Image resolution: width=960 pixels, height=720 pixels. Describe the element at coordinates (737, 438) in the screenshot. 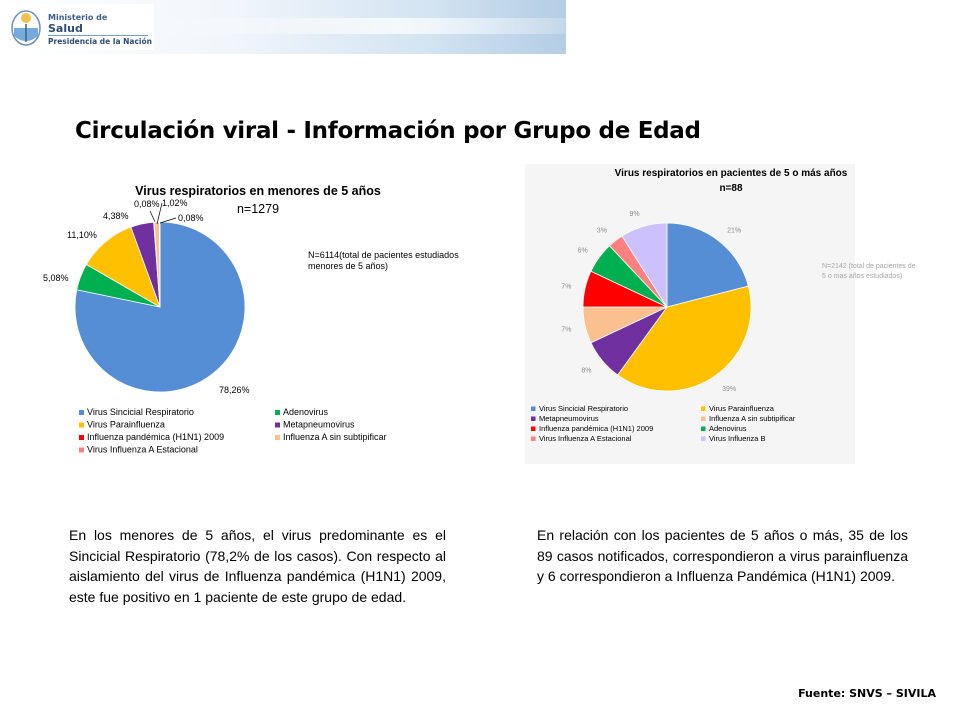

I see `chart2-legend-item-virus-influenza-b: Virus Influenza B` at that location.